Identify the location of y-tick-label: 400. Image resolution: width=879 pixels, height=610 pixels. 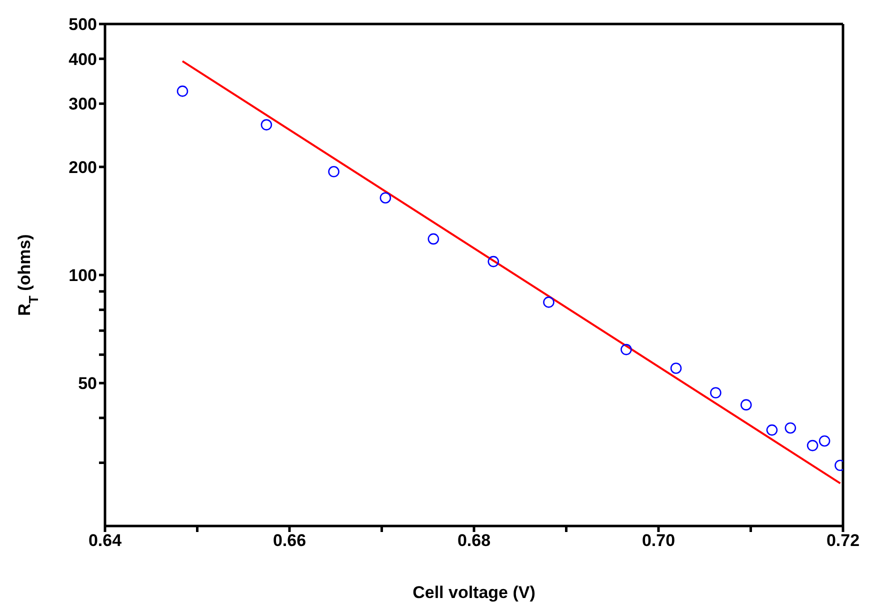
(82, 59).